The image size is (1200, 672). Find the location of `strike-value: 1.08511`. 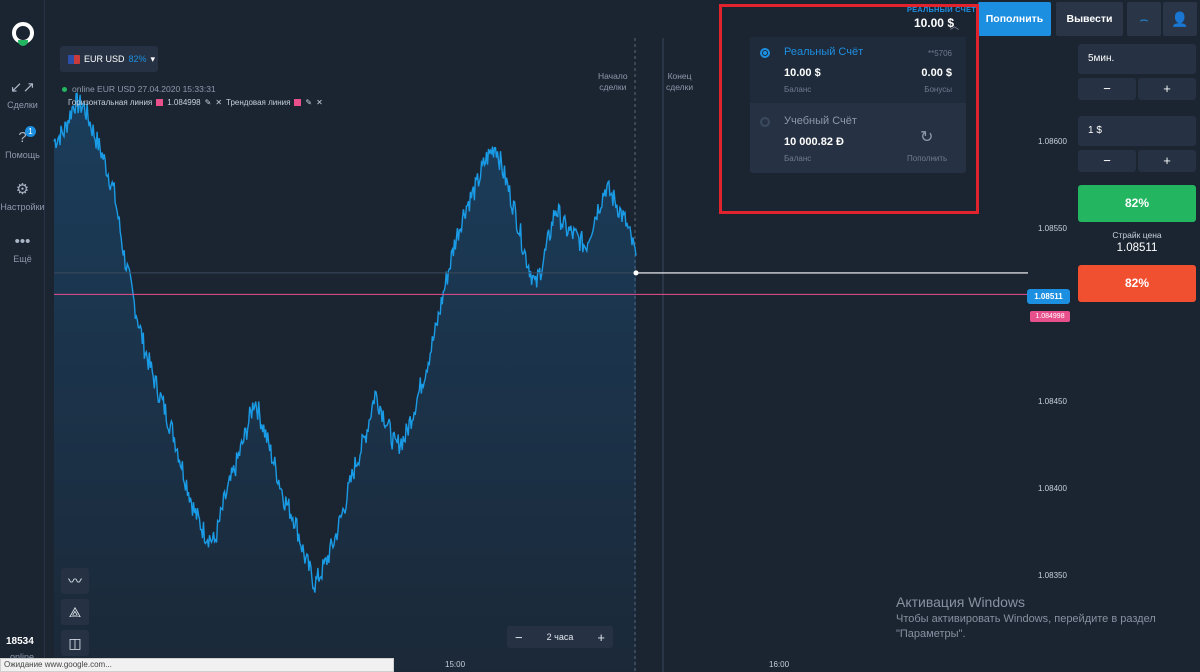

strike-value: 1.08511 is located at coordinates (1137, 248).